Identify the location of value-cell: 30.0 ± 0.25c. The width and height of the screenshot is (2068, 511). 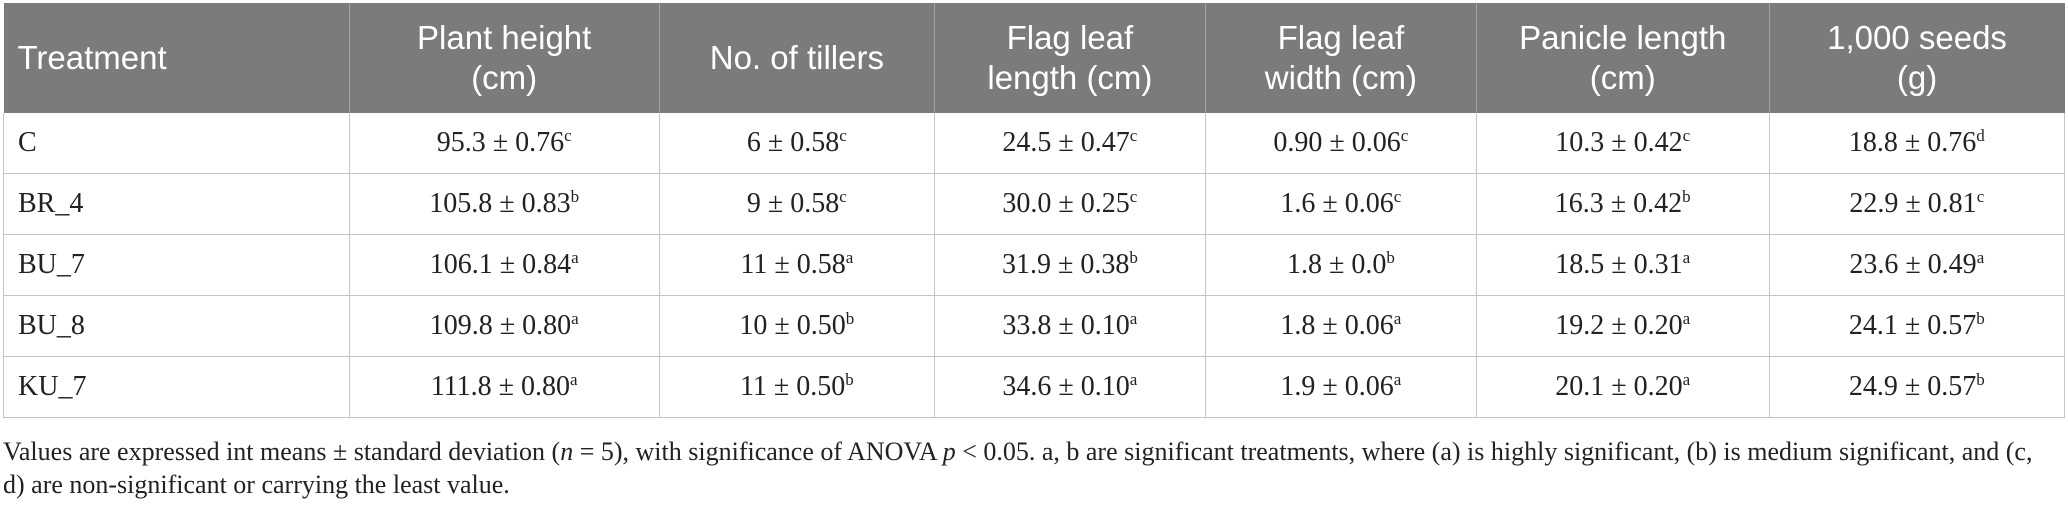
(1070, 204).